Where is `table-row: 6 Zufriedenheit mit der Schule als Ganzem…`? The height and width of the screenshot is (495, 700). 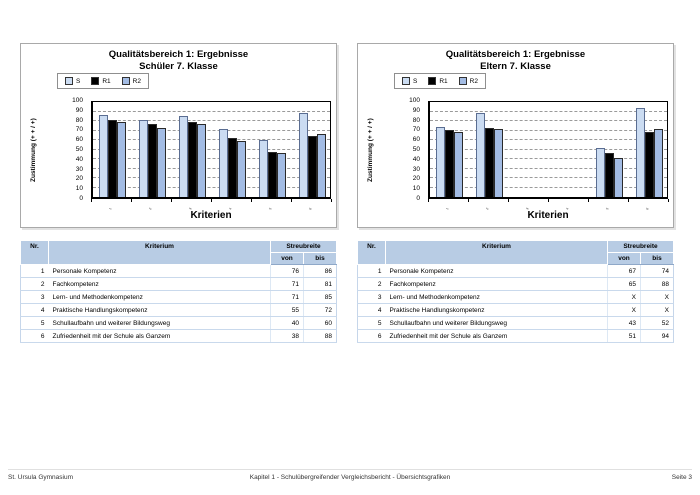
table-row: 6 Zufriedenheit mit der Schule als Ganzem… is located at coordinates (178, 336).